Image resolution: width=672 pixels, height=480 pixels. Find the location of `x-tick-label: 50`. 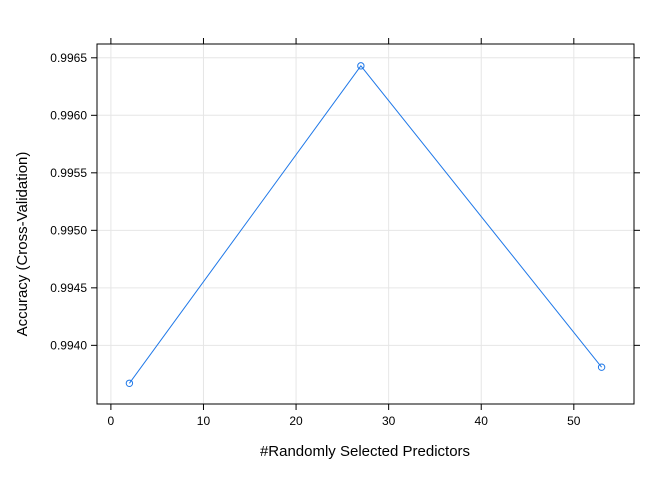

x-tick-label: 50 is located at coordinates (574, 421).